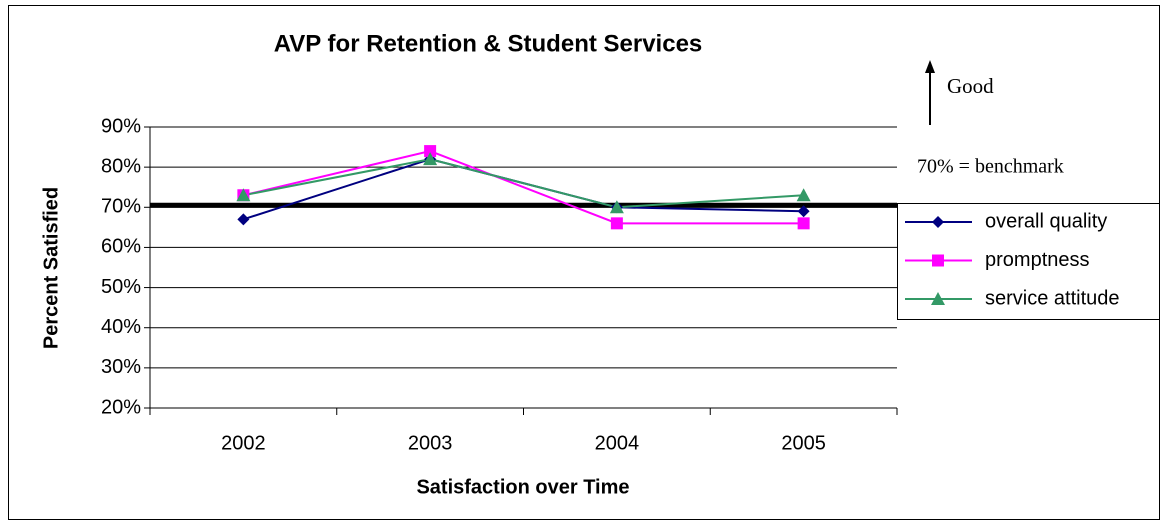 The height and width of the screenshot is (527, 1167). I want to click on x-tick-label: 2004, so click(617, 443).